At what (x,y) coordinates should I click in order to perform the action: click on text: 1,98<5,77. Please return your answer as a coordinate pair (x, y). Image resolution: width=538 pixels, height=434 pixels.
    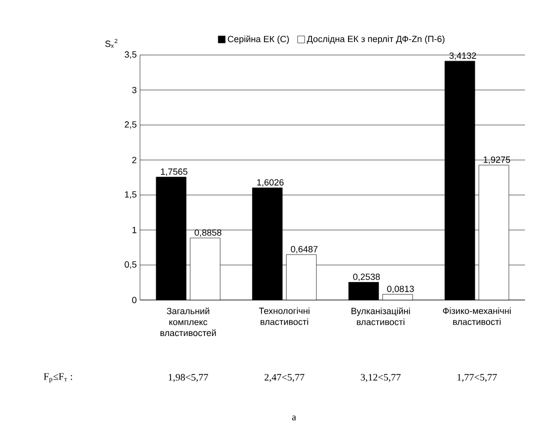
    Looking at the image, I should click on (188, 378).